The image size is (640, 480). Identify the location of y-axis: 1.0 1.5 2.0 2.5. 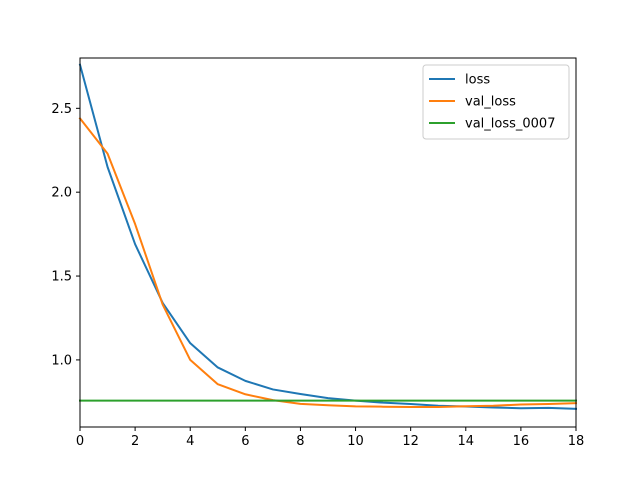
(65, 235).